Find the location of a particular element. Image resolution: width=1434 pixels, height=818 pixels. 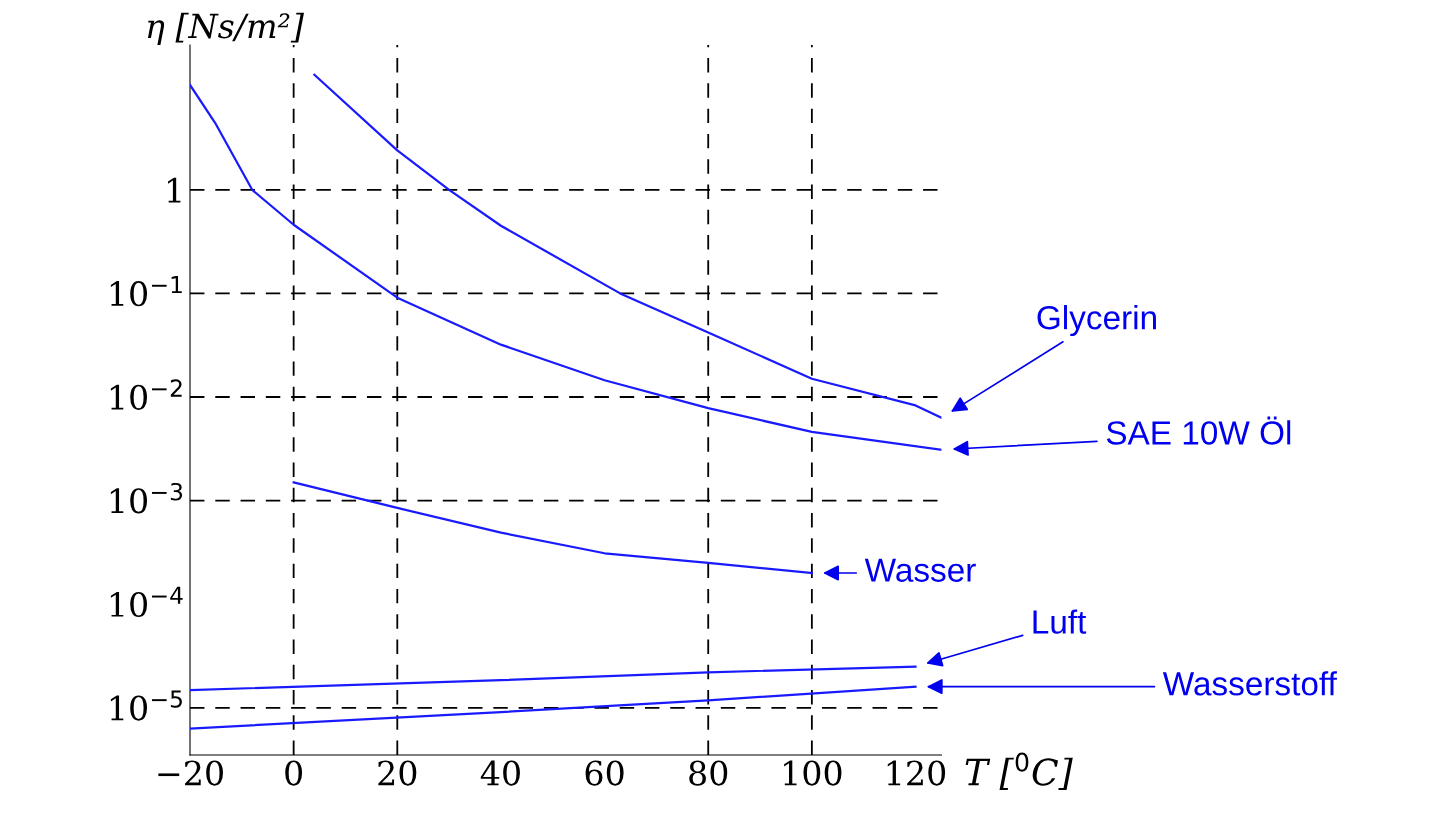

x-tick-label: 80 is located at coordinates (708, 773).